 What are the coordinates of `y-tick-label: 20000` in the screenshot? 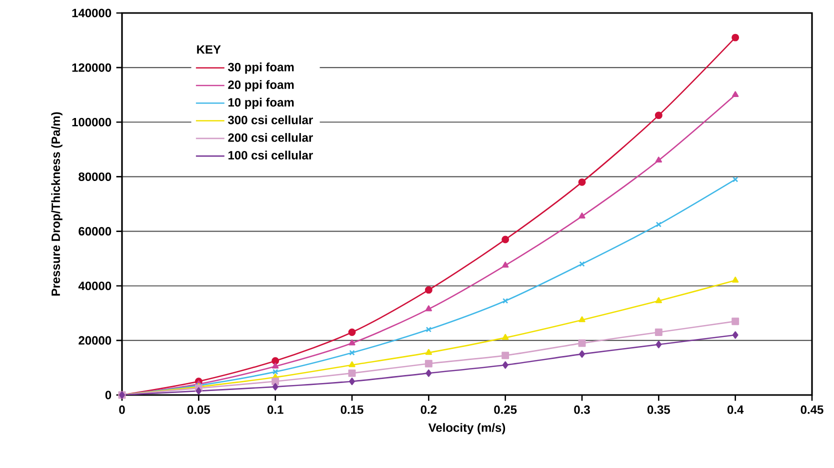 It's located at (95, 340).